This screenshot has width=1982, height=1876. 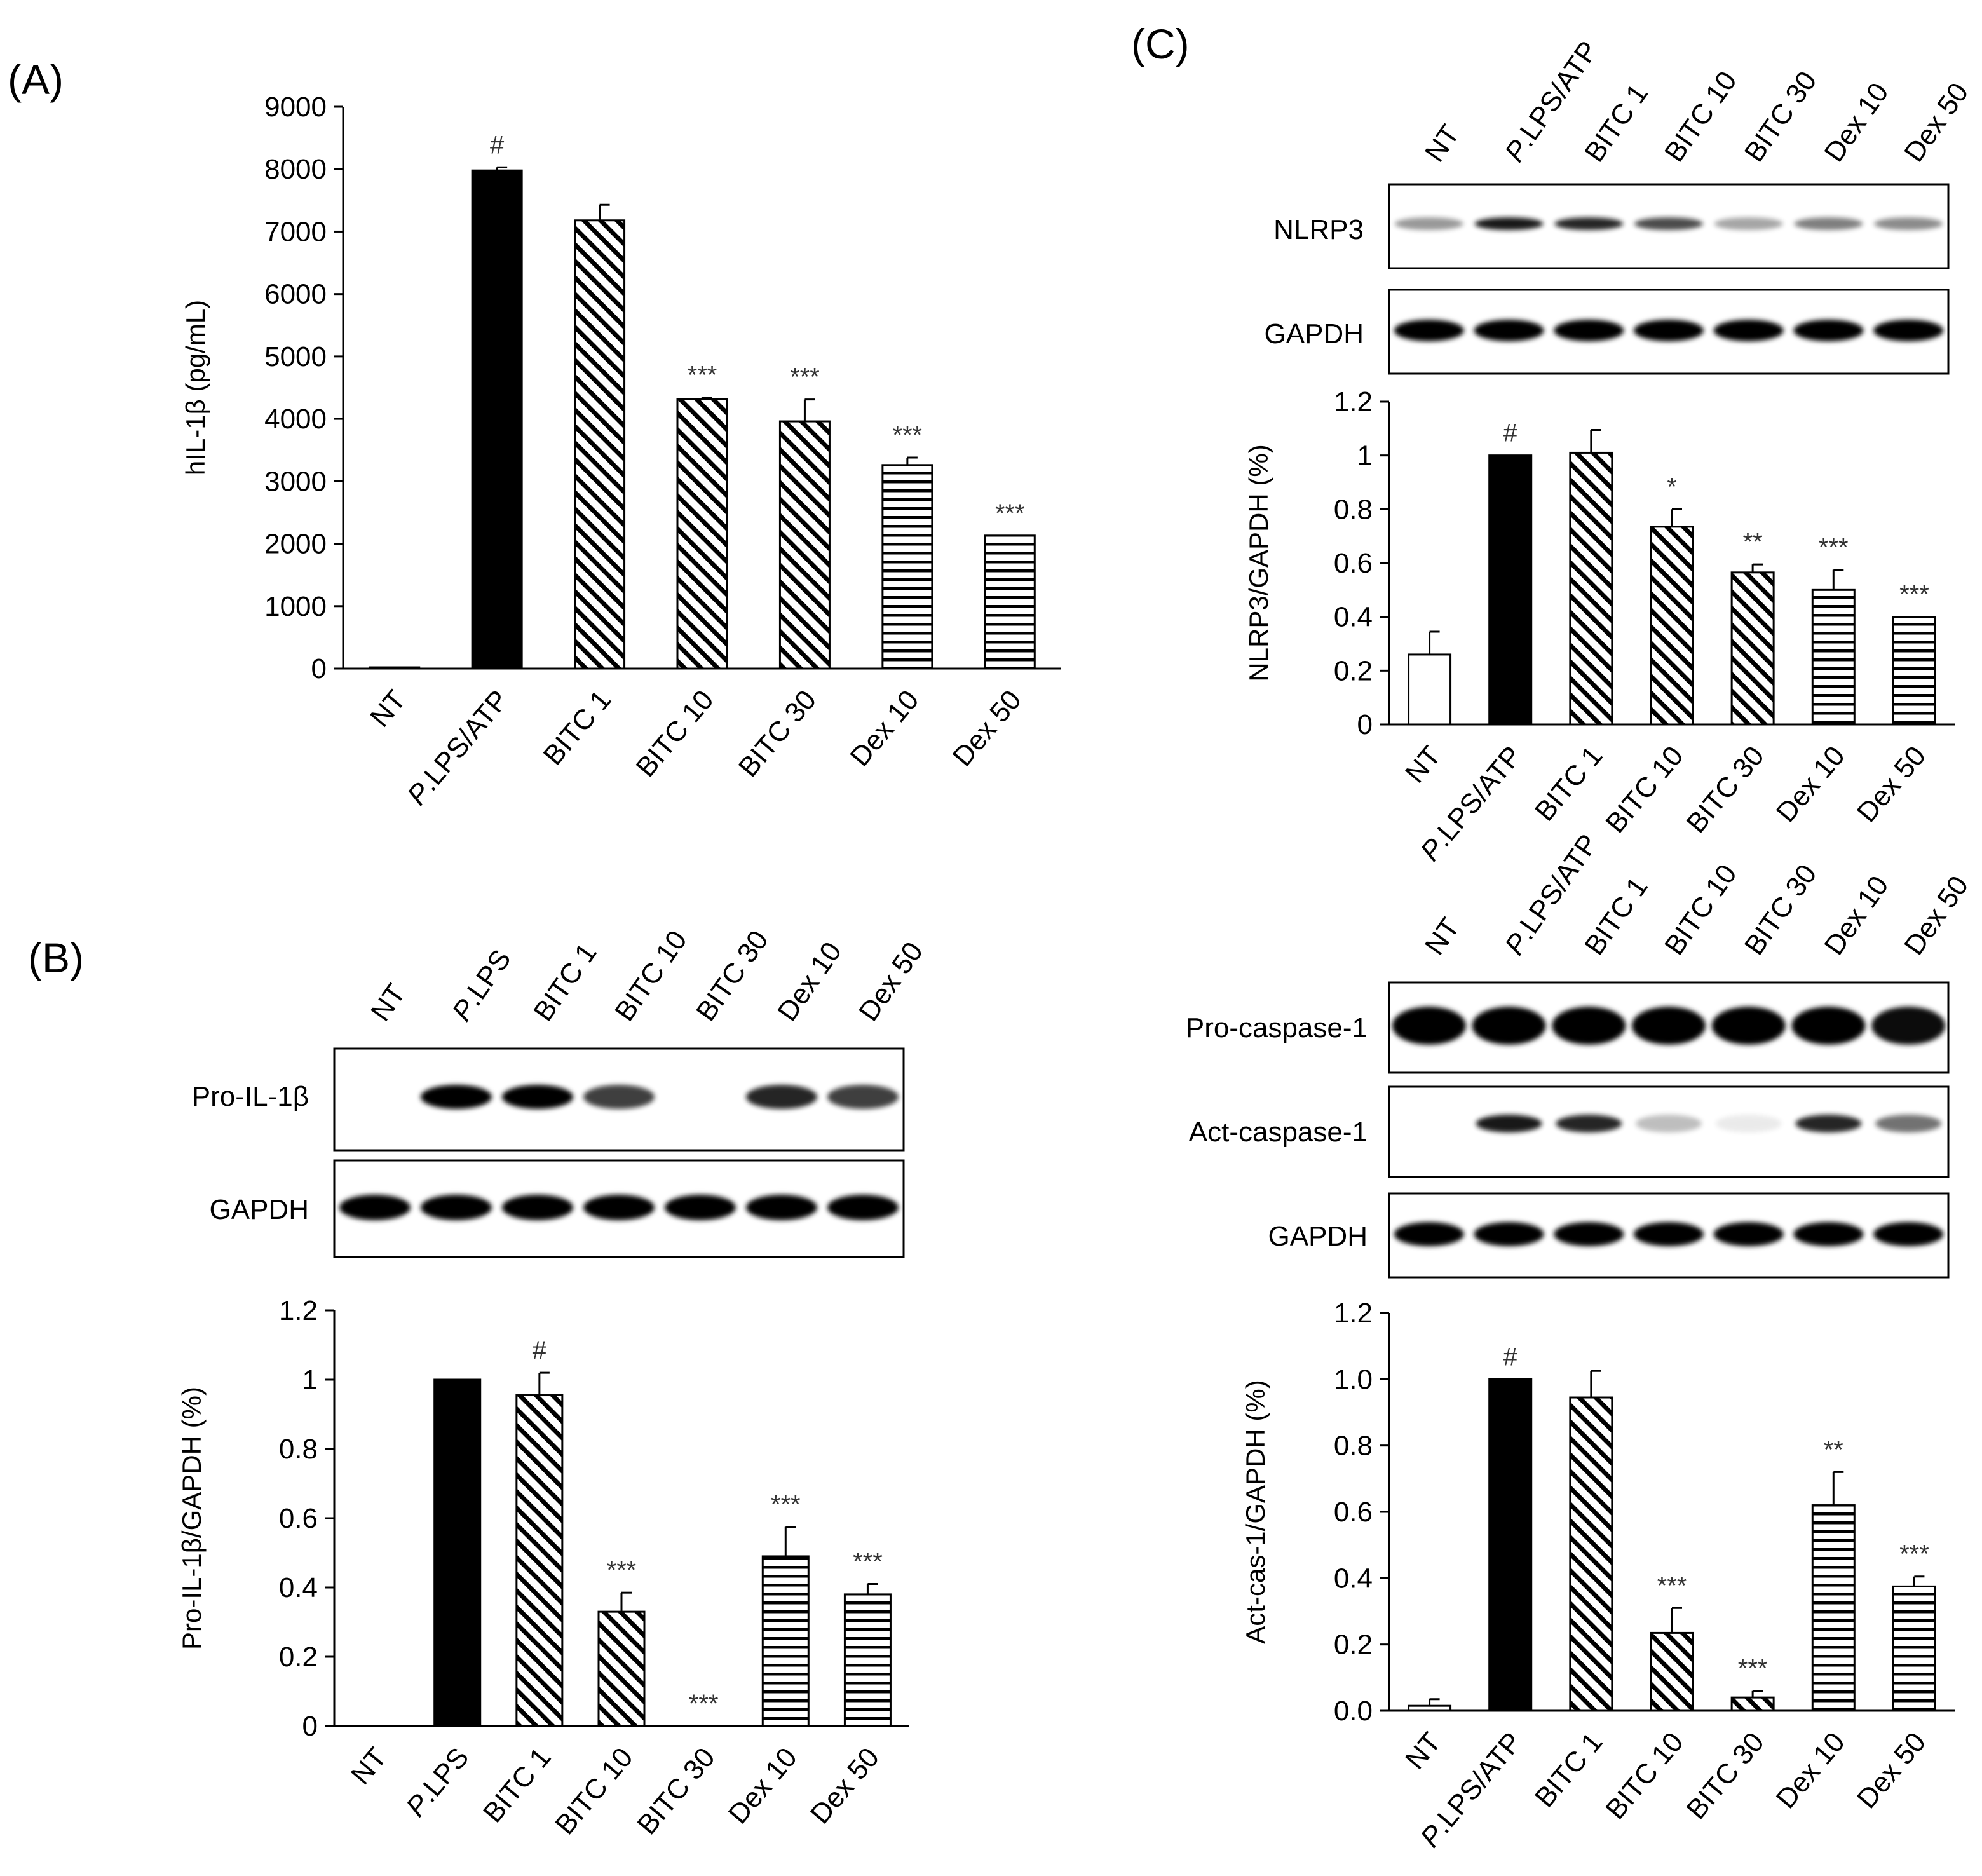 I want to click on y-tick-label: 0.2, so click(x=1353, y=1645).